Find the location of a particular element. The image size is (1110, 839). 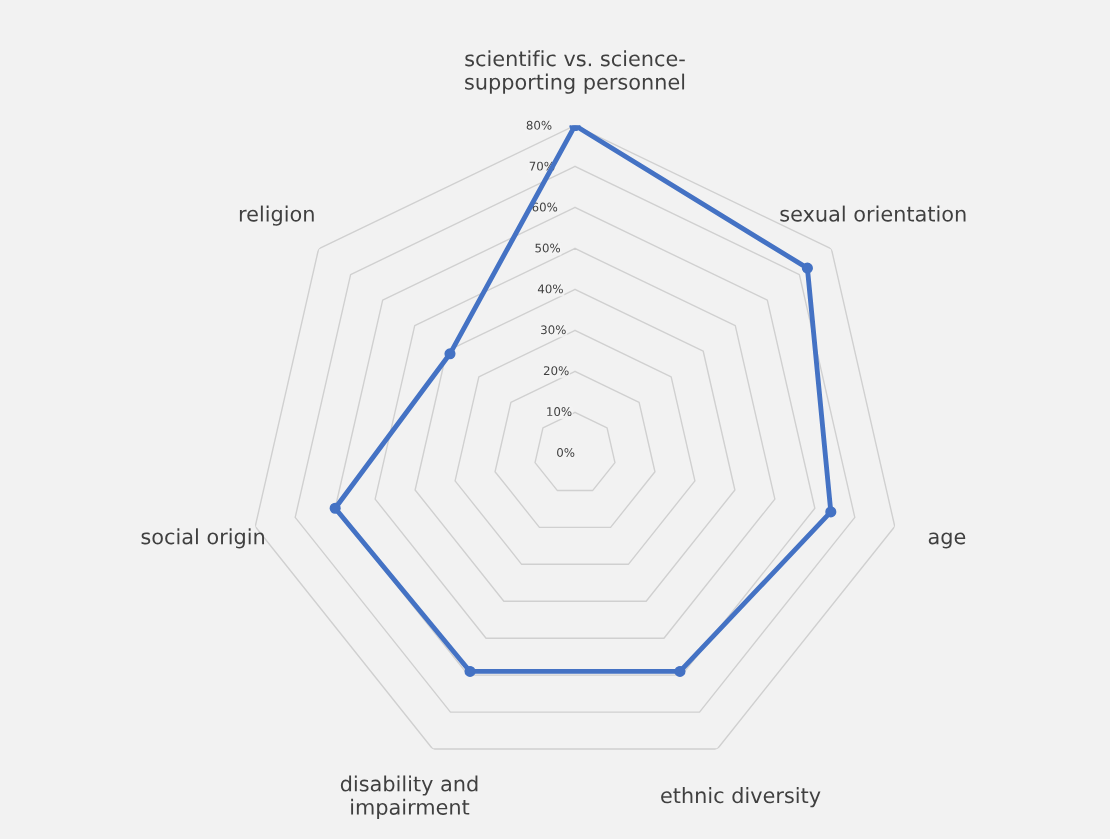

y-tick-label: 0% is located at coordinates (566, 452).